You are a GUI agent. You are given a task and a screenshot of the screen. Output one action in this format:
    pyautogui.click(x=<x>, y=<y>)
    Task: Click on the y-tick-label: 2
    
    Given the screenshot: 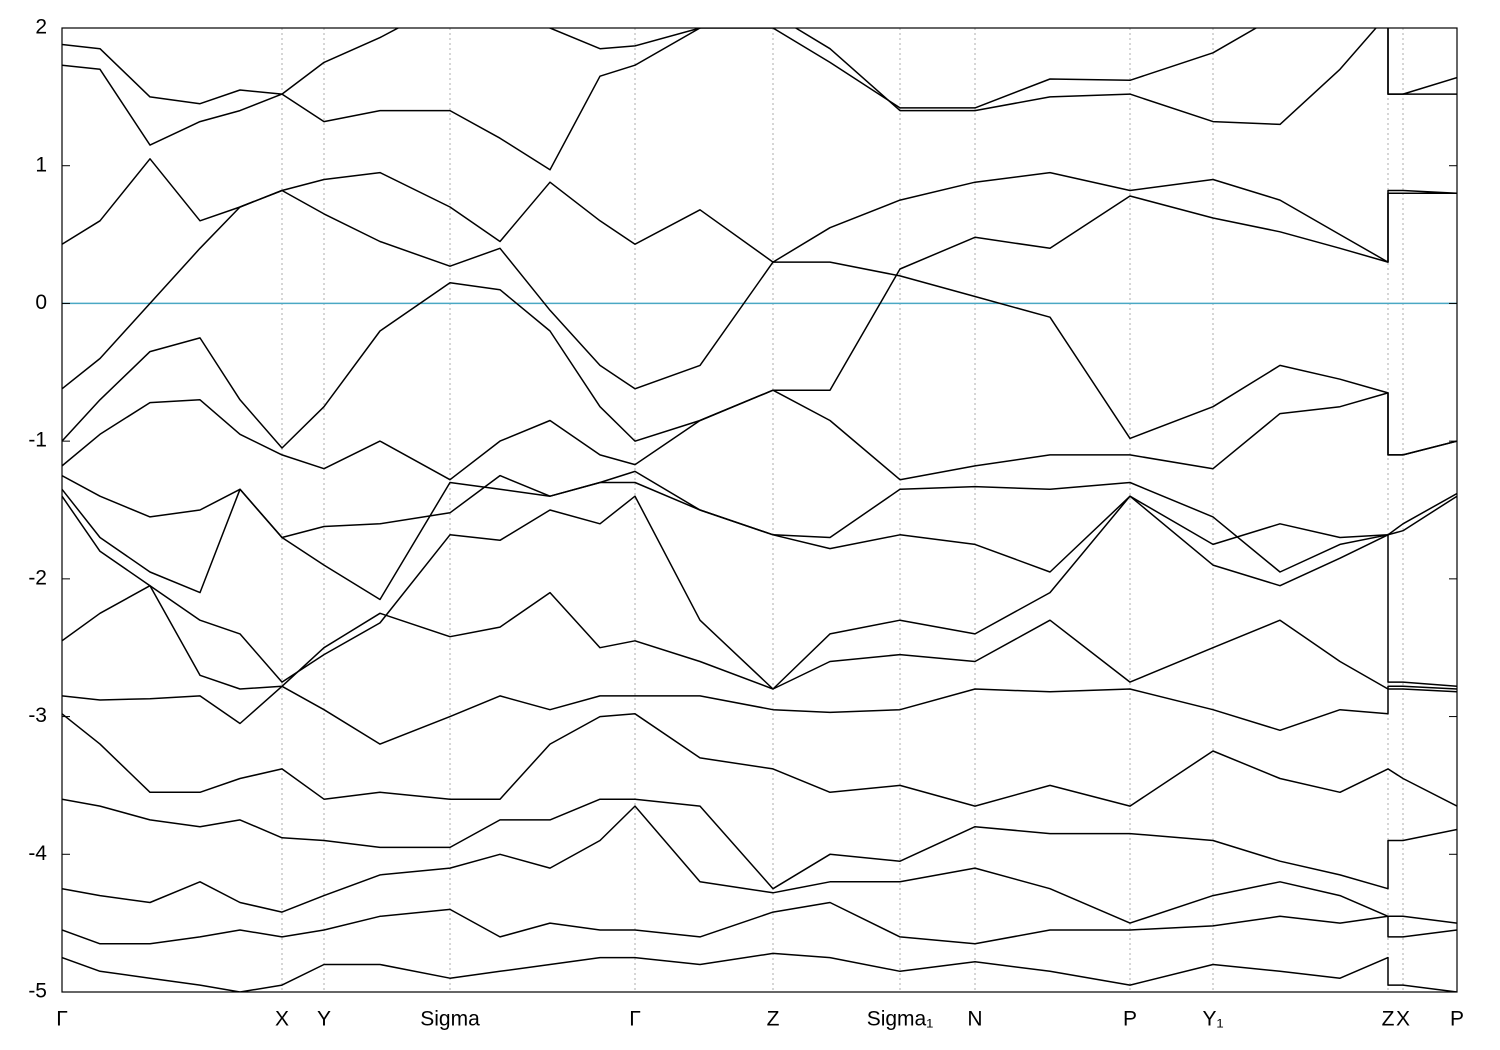 What is the action you would take?
    pyautogui.click(x=41, y=27)
    